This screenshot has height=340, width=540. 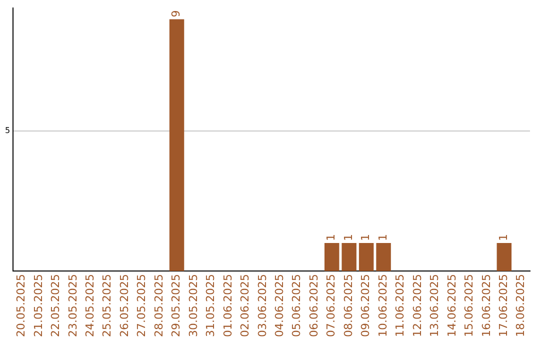 What do you see at coordinates (193, 306) in the screenshot?
I see `x-tick-label: 30.05.2025` at bounding box center [193, 306].